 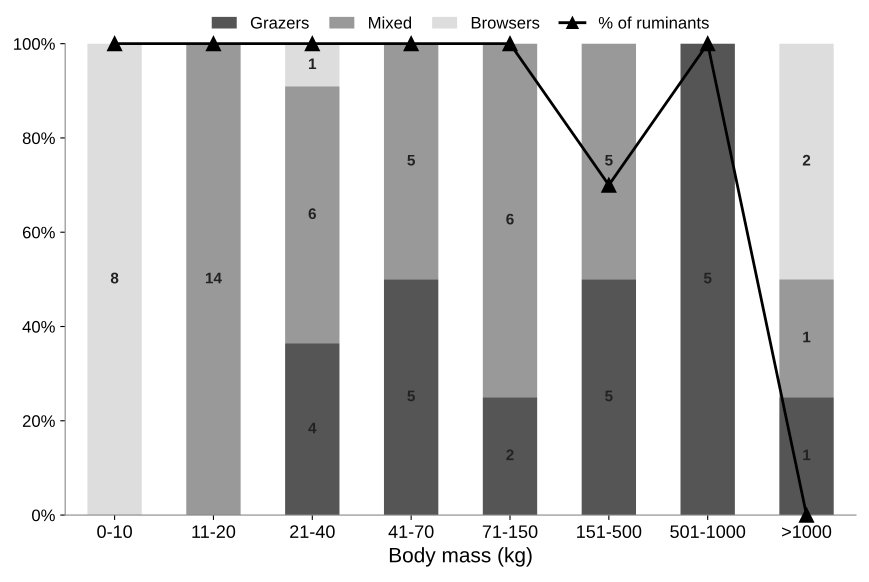 I want to click on y-tick-label: 20%, so click(x=38, y=421).